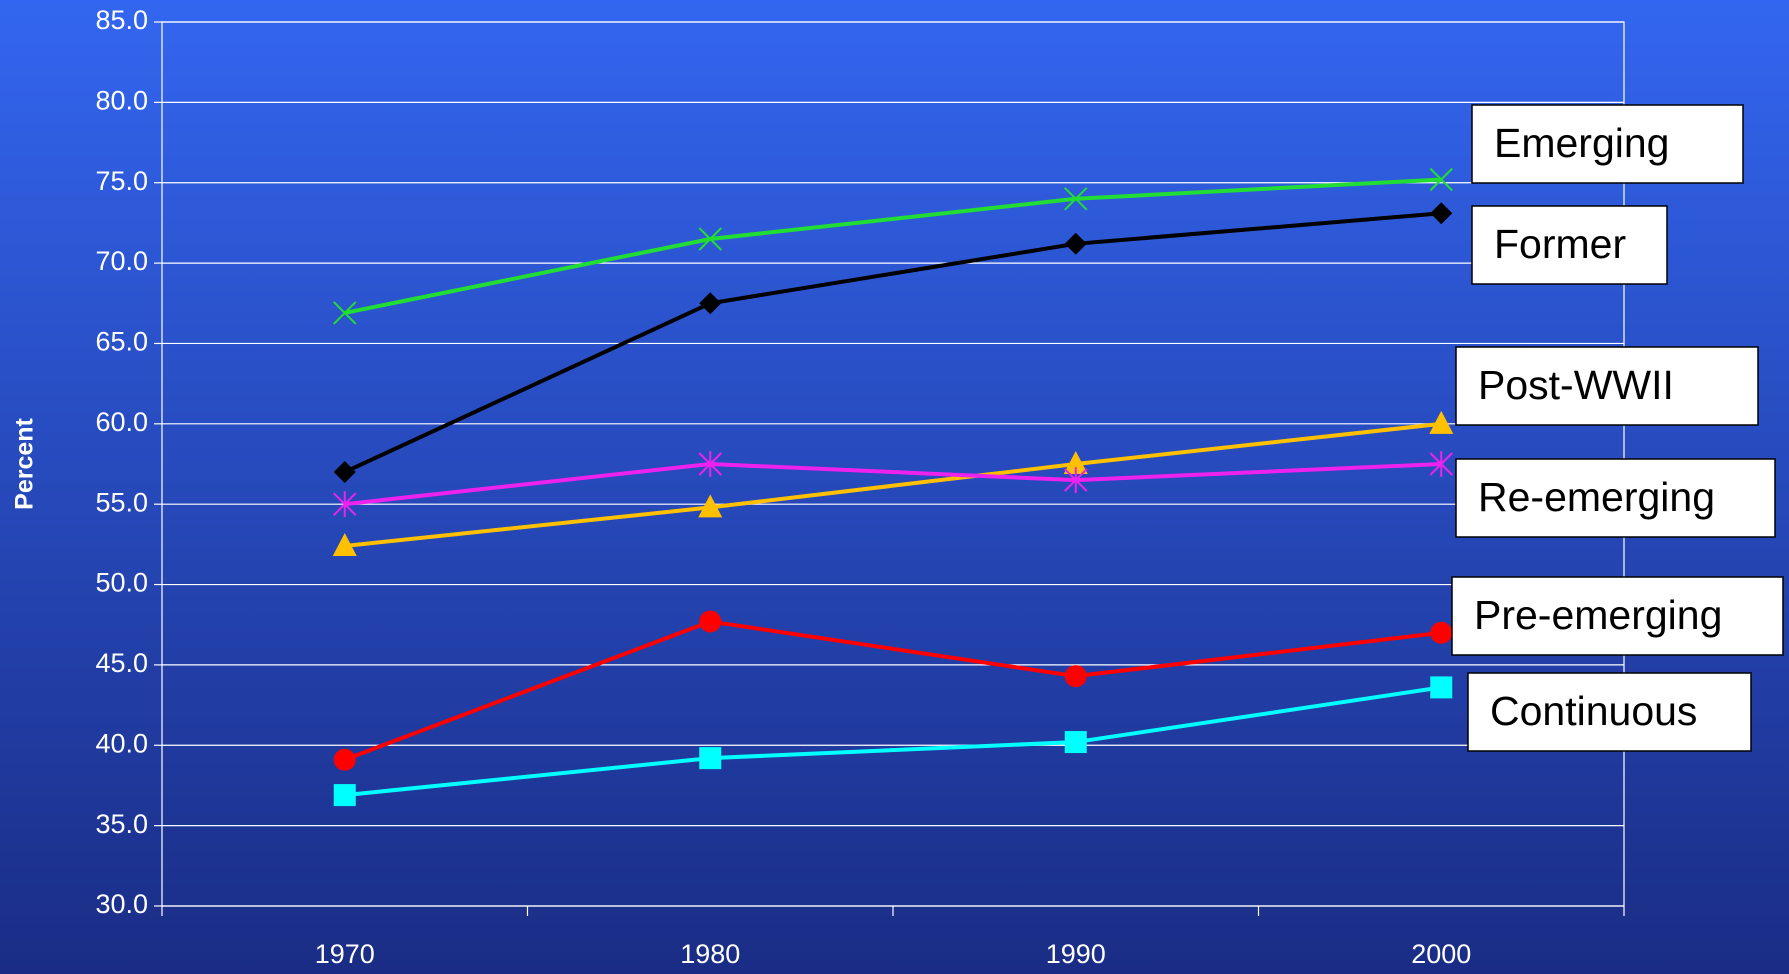 The width and height of the screenshot is (1789, 974). What do you see at coordinates (121, 583) in the screenshot?
I see `y-tick-label: 50.0` at bounding box center [121, 583].